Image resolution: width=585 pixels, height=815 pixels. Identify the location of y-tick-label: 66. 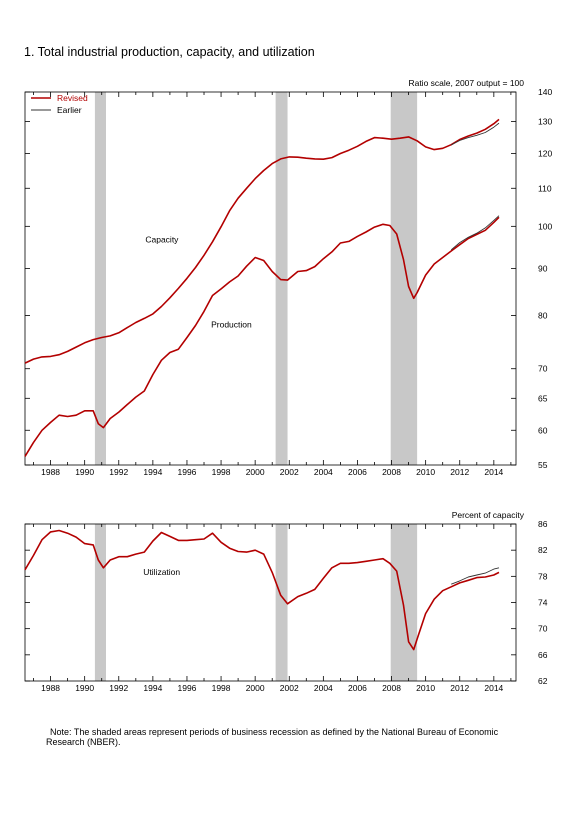
(543, 655).